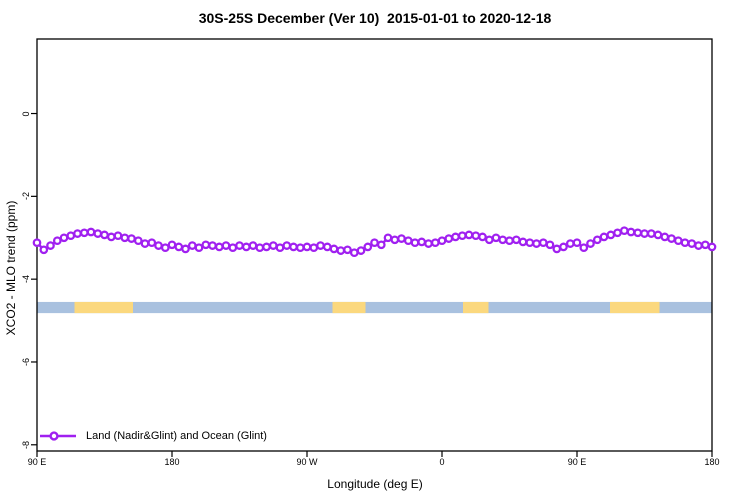  I want to click on y-tick-label: 0, so click(26, 114).